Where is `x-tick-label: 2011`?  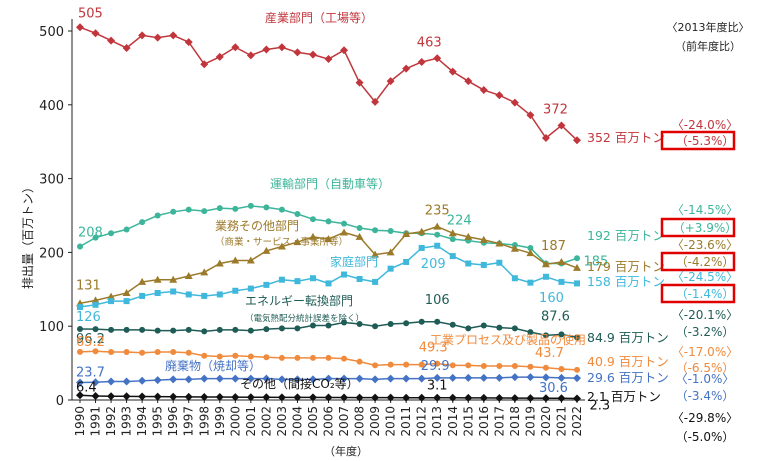 x-tick-label: 2011 is located at coordinates (406, 421).